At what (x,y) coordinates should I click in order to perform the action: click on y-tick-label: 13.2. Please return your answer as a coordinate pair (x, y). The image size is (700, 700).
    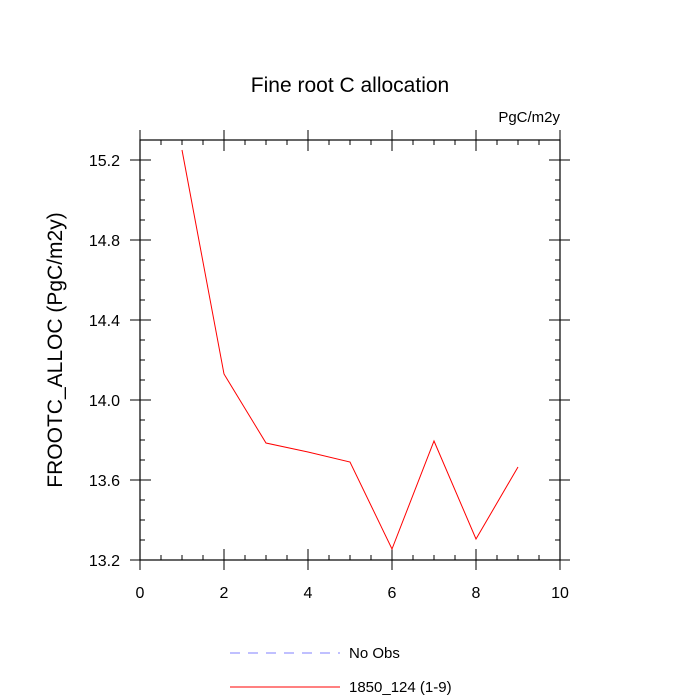
    Looking at the image, I should click on (104, 561).